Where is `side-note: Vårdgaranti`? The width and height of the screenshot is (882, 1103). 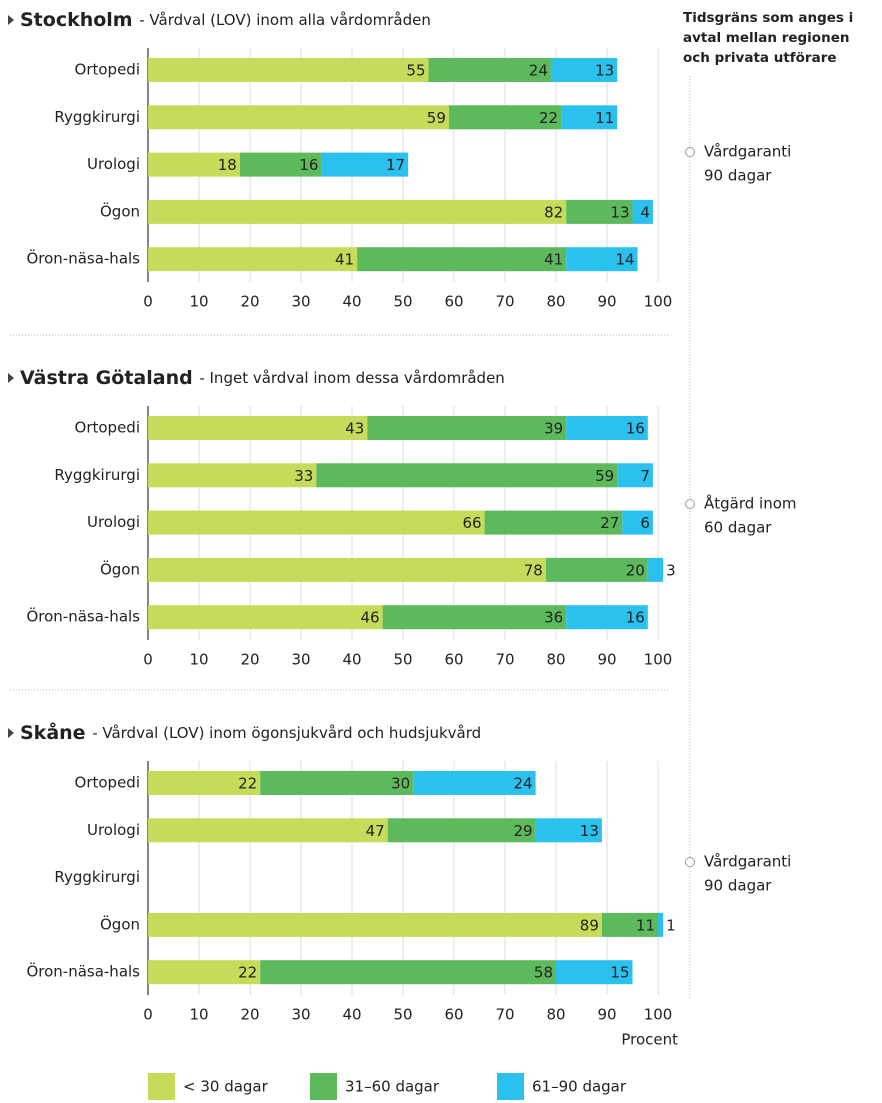 side-note: Vårdgaranti is located at coordinates (747, 152).